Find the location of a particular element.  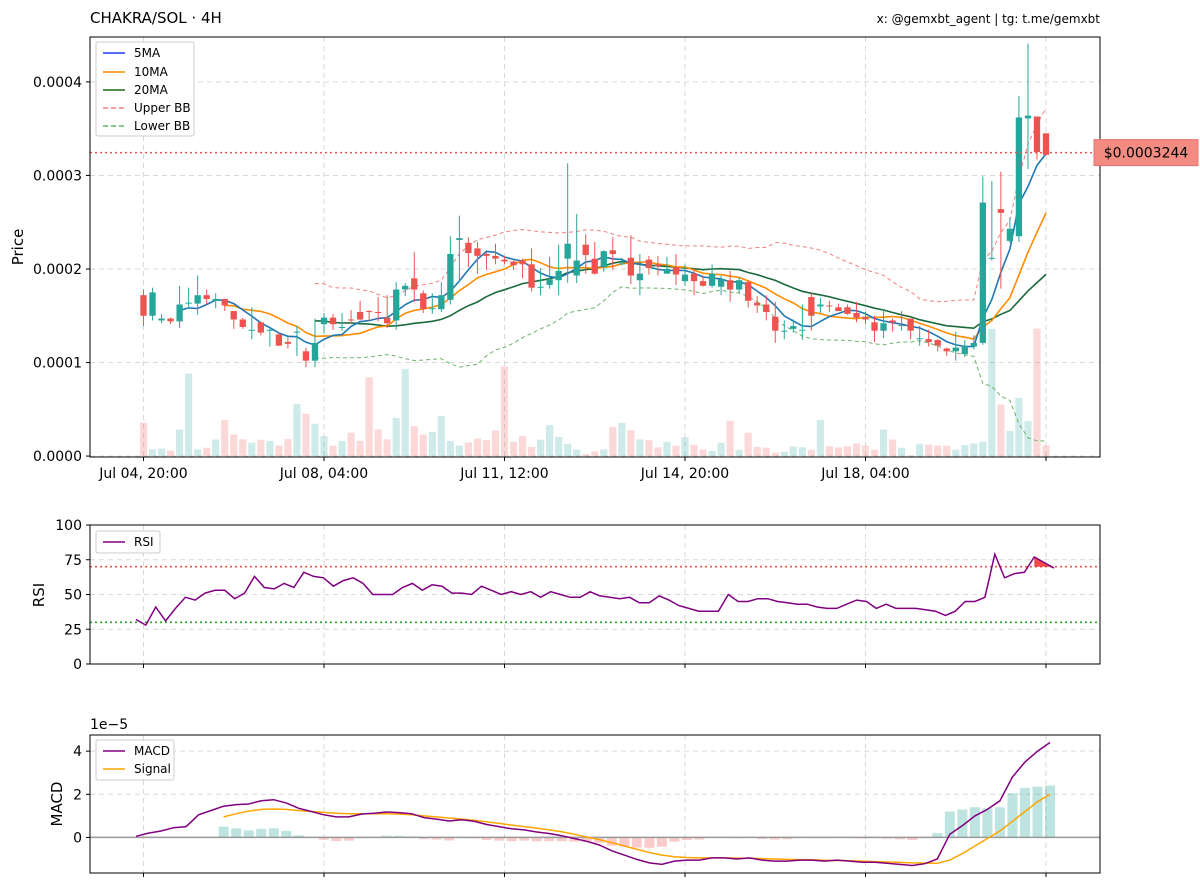

legend-label-upper-bb: Upper BB is located at coordinates (162, 108).